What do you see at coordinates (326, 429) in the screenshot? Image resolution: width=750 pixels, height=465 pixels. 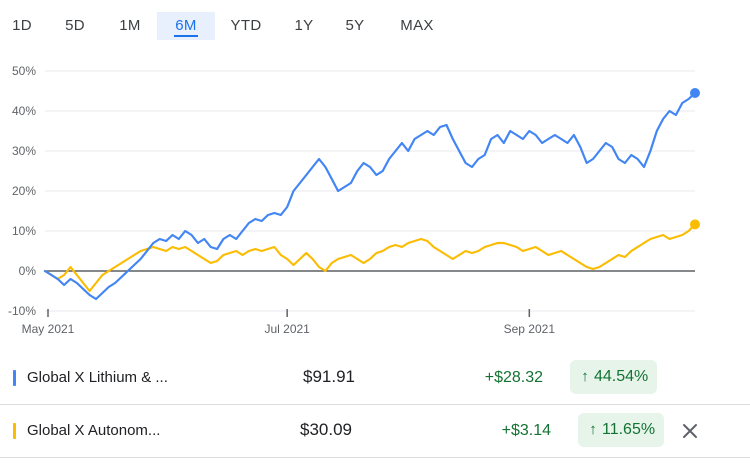 I see `security-price: $30.09` at bounding box center [326, 429].